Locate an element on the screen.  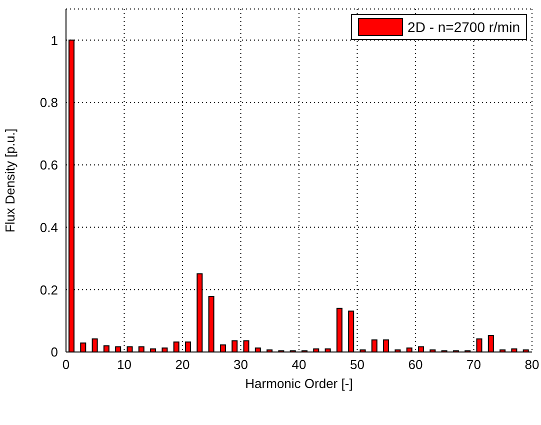
y-tick-label: 1 is located at coordinates (54, 40).